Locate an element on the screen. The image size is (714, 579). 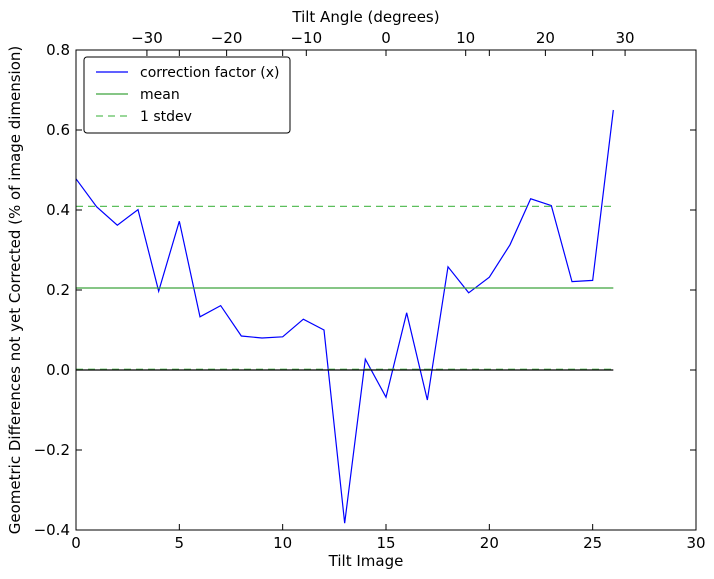
x-axis-label: Tilt Image is located at coordinates (366, 561).